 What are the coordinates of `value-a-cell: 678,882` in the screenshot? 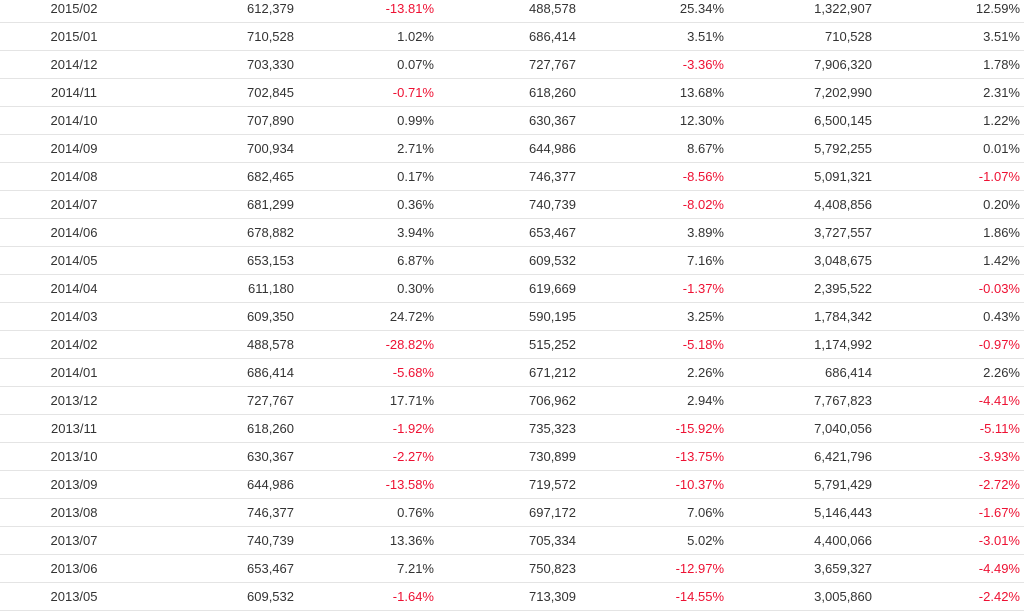 It's located at (223, 232).